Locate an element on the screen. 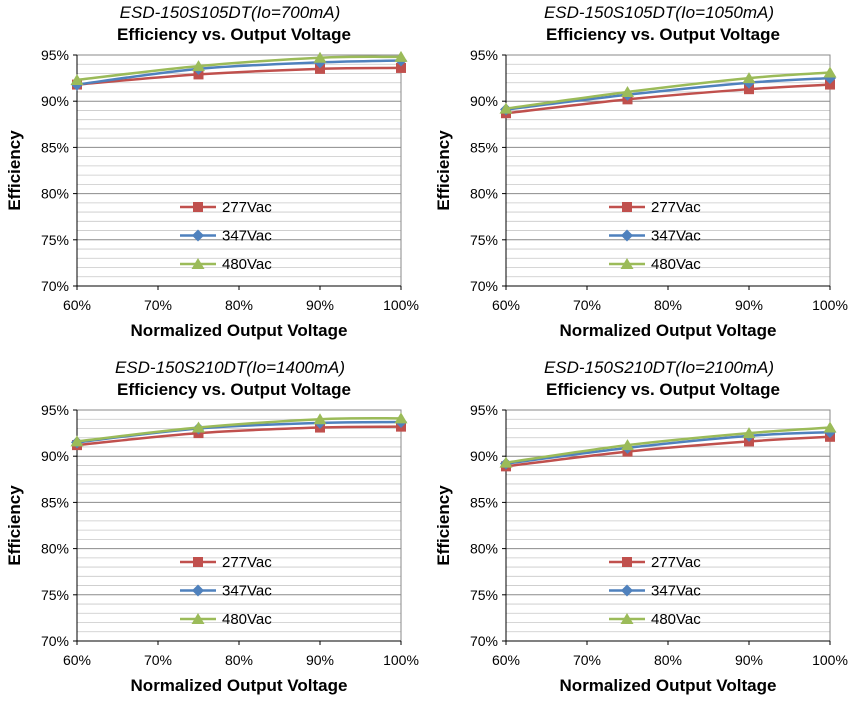 The height and width of the screenshot is (711, 858). chart-title: ESD-150S210DT(Io=1400mA) is located at coordinates (230, 367).